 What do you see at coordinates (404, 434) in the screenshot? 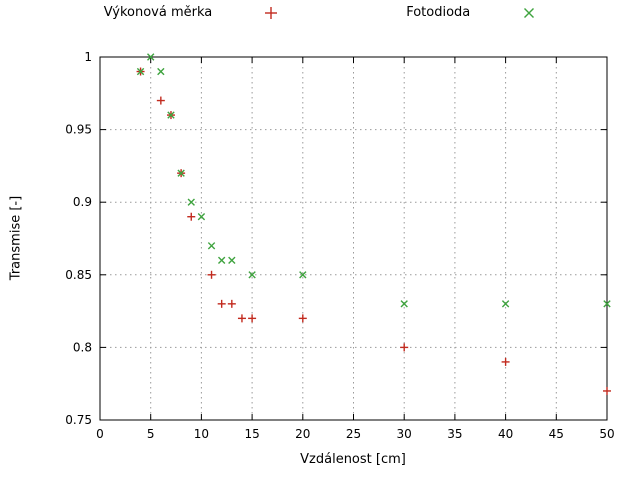
I see `x-tick-label: 30` at bounding box center [404, 434].